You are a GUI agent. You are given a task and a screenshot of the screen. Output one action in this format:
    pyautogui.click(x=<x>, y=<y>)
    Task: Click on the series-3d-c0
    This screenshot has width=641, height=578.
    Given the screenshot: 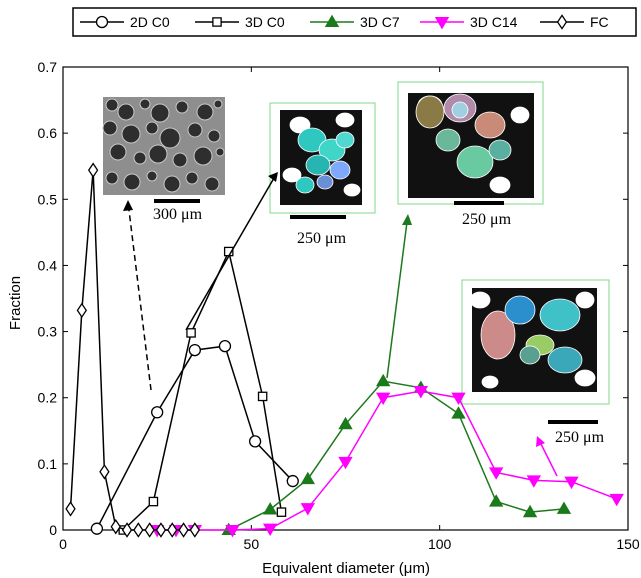 What is the action you would take?
    pyautogui.click(x=202, y=390)
    